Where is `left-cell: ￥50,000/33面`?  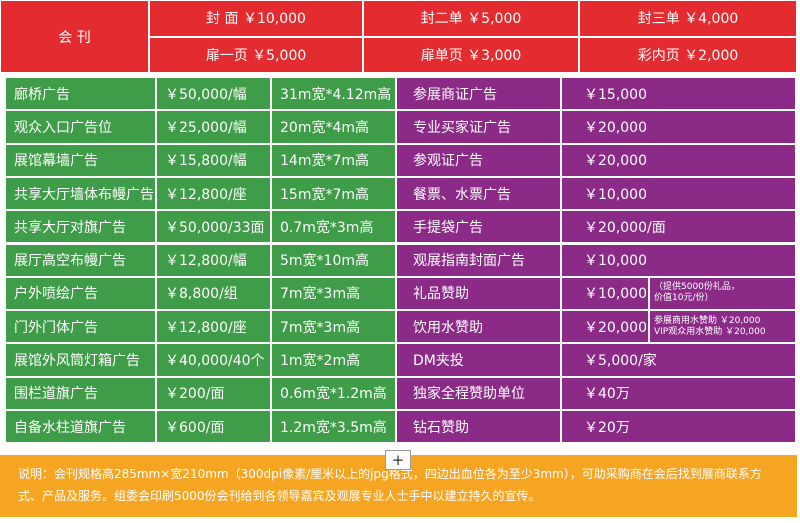 left-cell: ￥50,000/33面 is located at coordinates (213, 227).